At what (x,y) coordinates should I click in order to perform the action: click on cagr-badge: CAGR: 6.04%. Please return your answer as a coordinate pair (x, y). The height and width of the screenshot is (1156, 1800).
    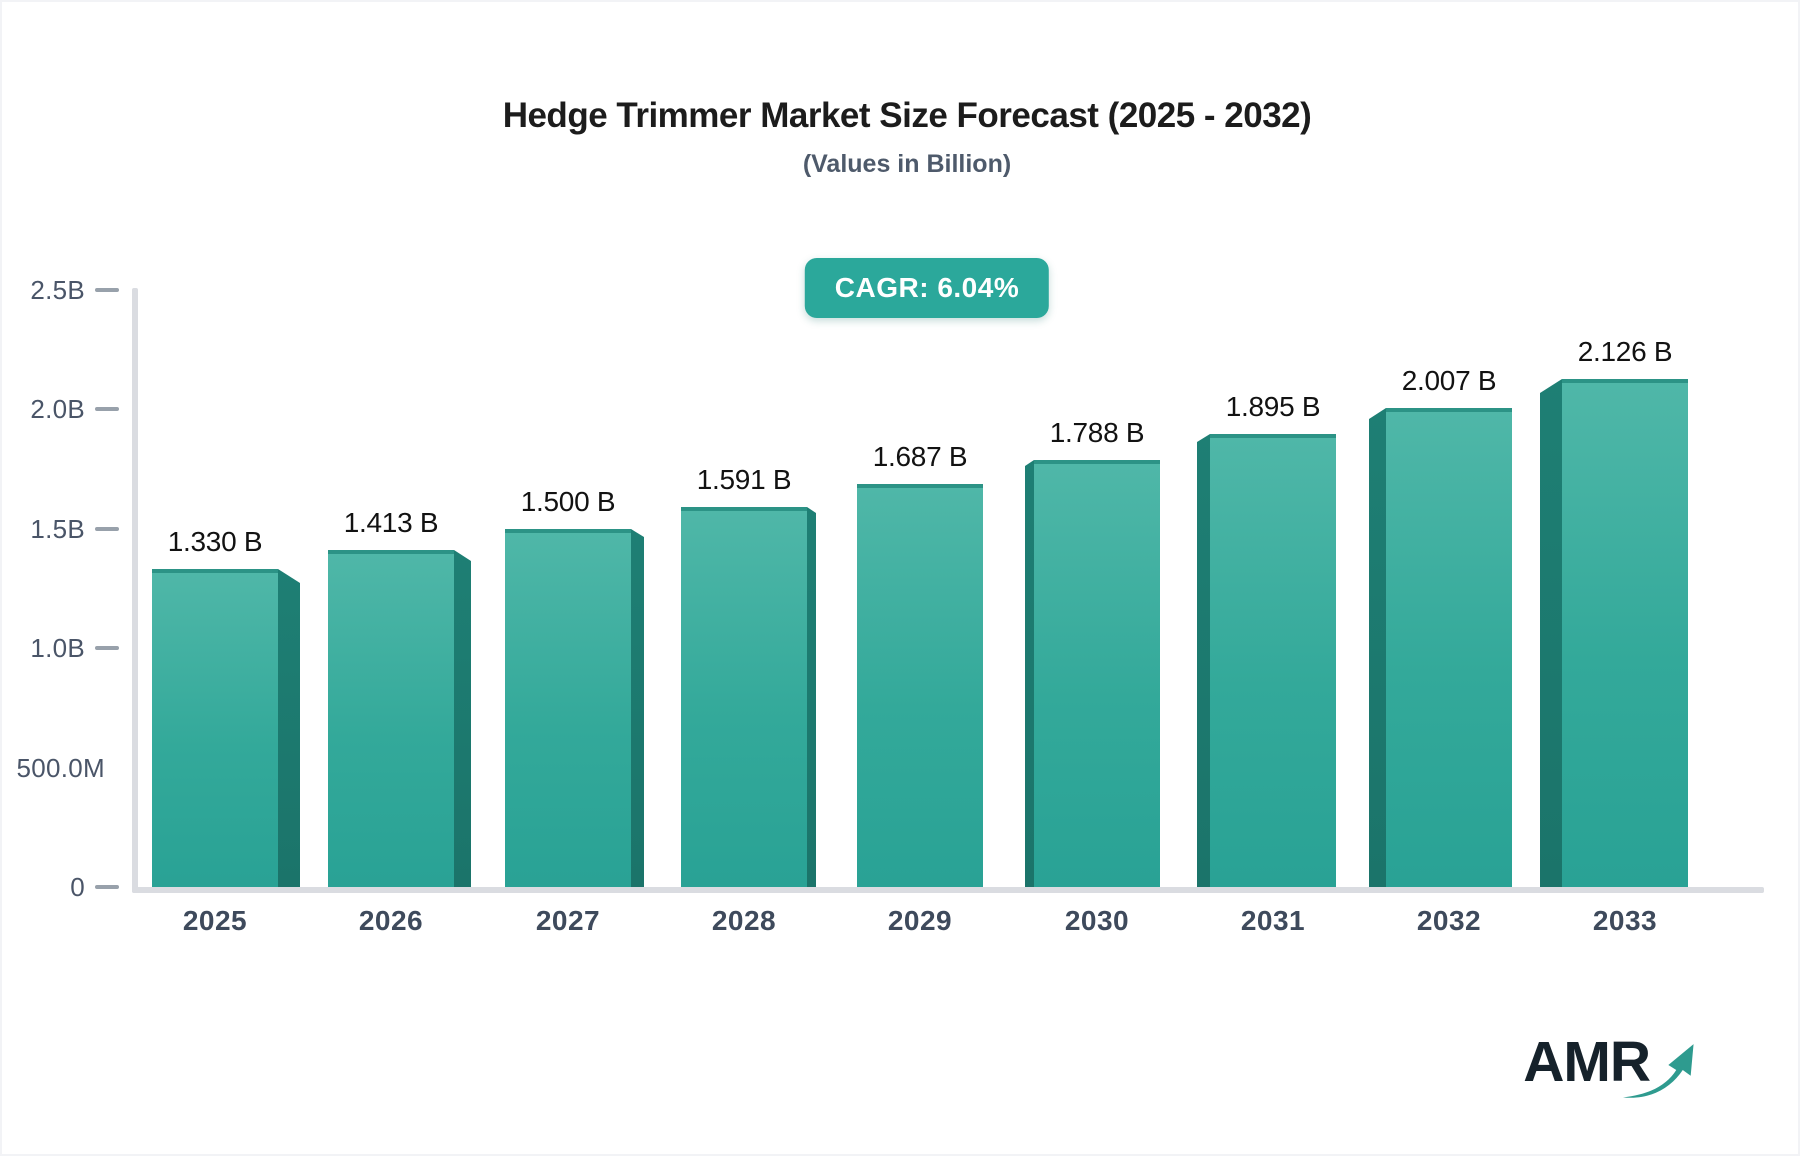
    Looking at the image, I should click on (927, 288).